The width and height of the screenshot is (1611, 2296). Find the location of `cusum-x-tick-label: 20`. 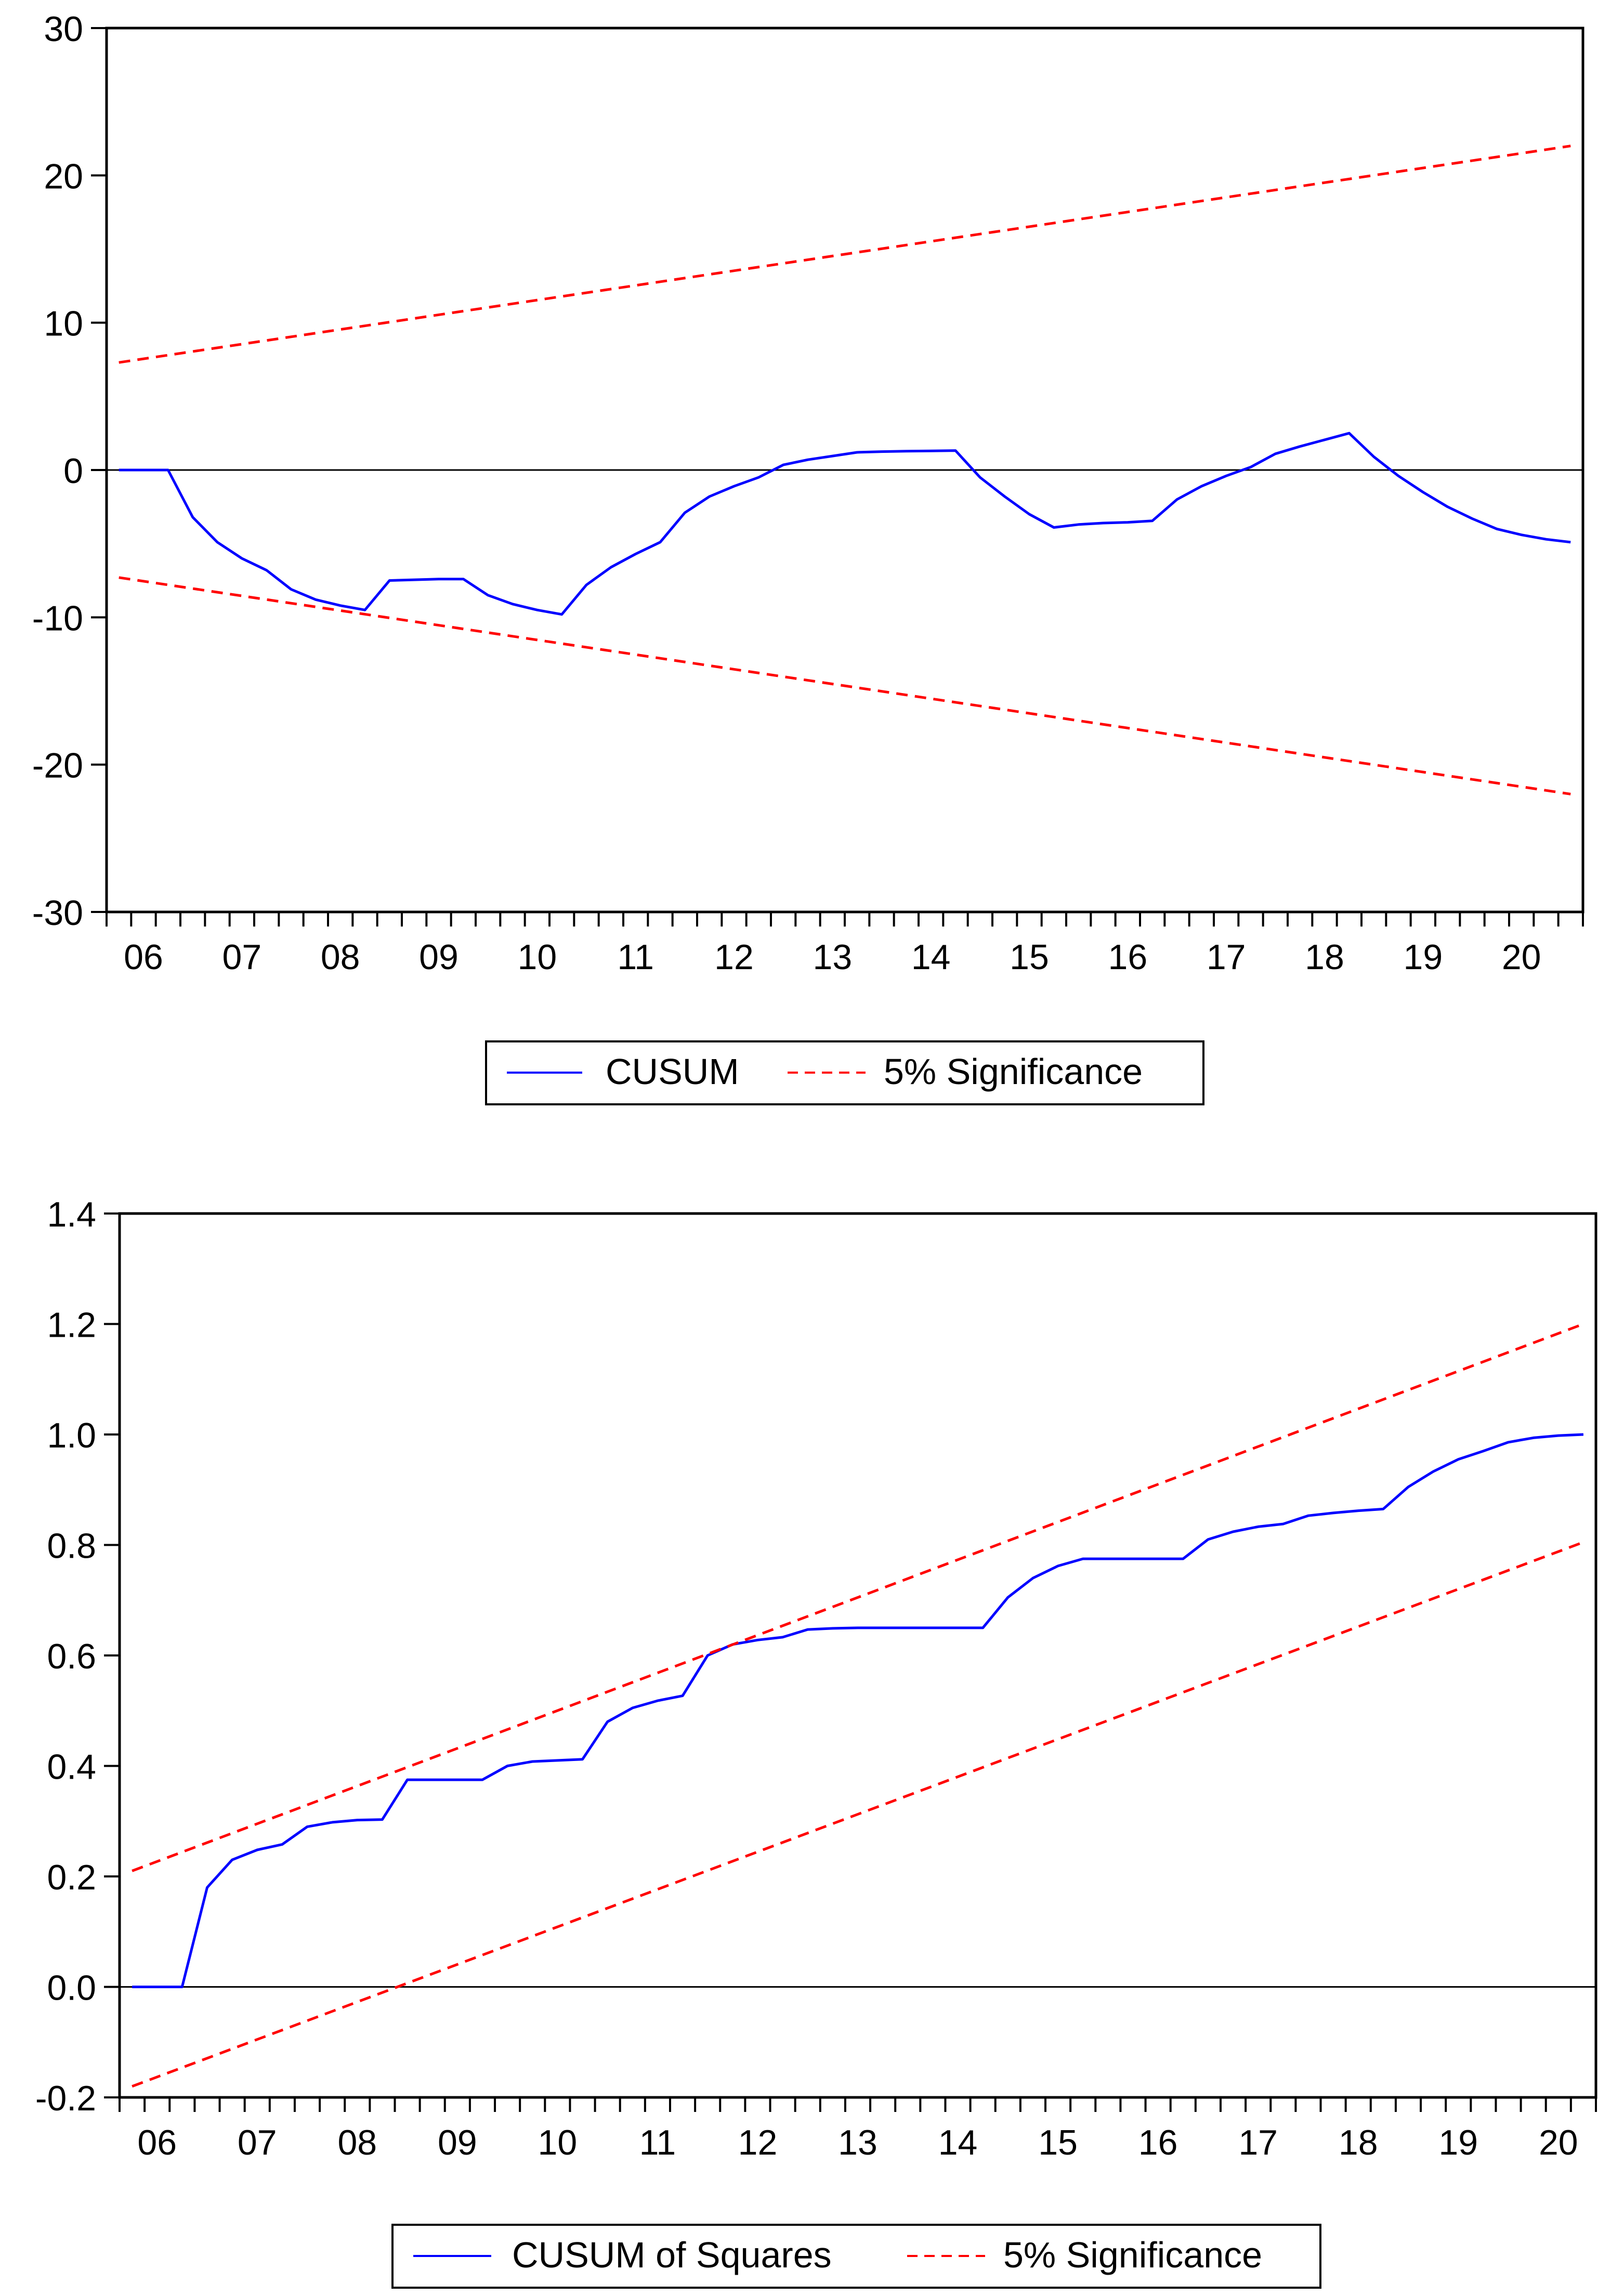

cusum-x-tick-label: 20 is located at coordinates (1521, 957).